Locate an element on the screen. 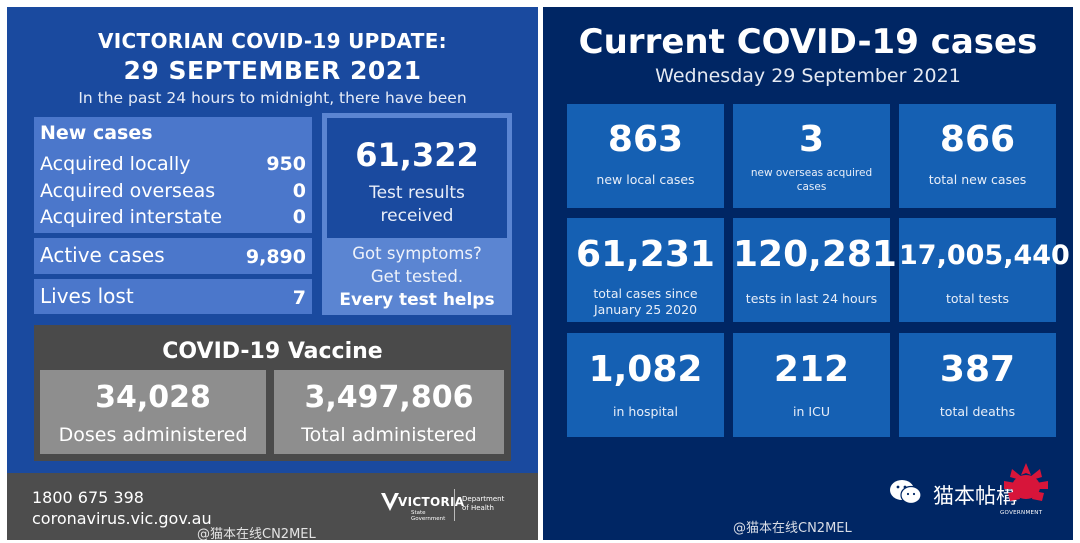  tile-value: 120,281 is located at coordinates (815, 254).